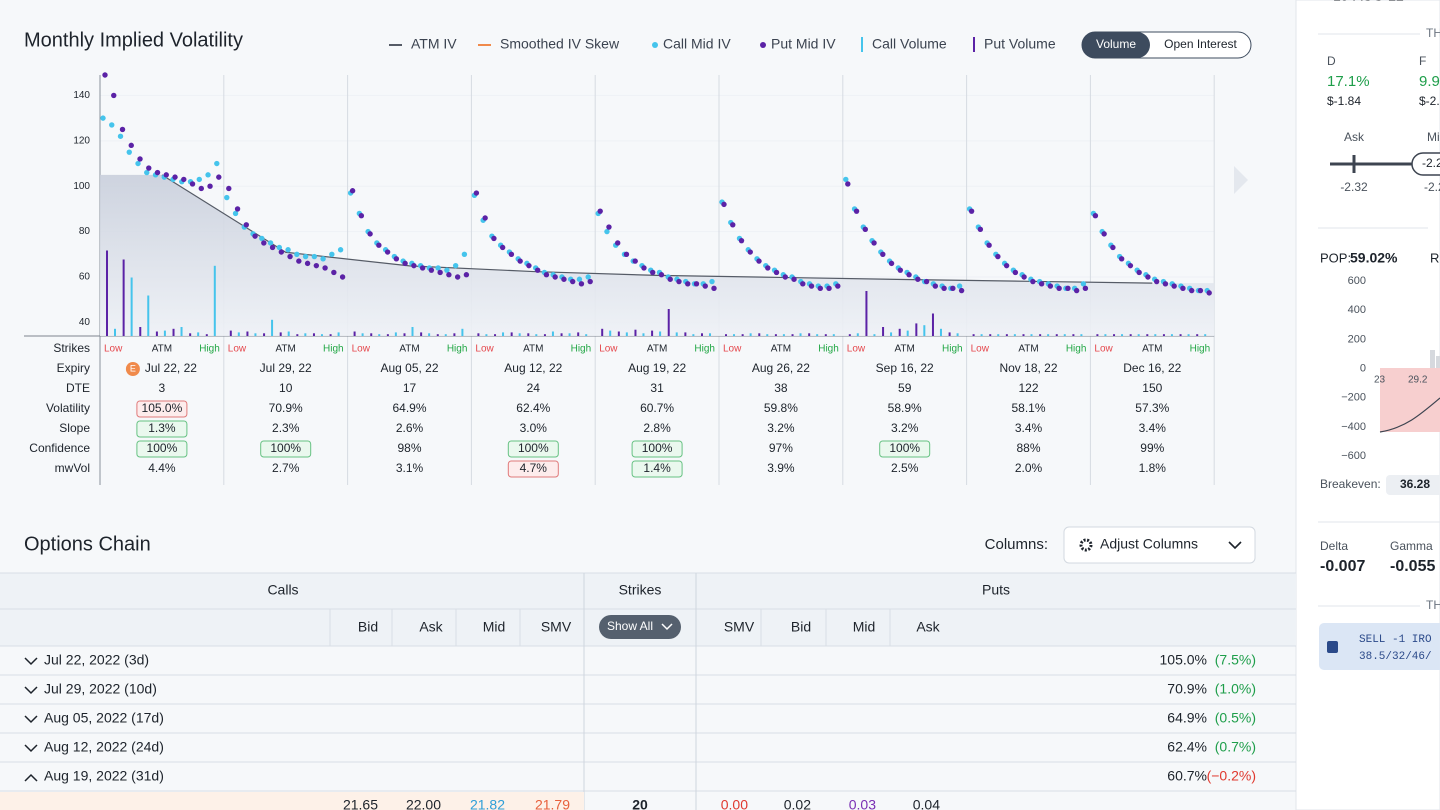 This screenshot has width=1440, height=810. What do you see at coordinates (1235, 545) in the screenshot?
I see `dropdown-chevron` at bounding box center [1235, 545].